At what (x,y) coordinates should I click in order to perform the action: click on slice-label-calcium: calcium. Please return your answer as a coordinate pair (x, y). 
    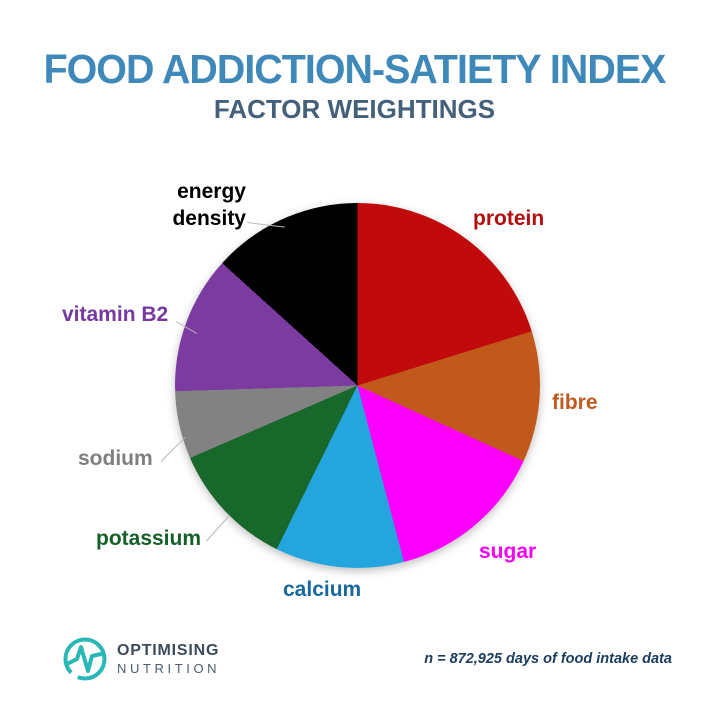
    Looking at the image, I should click on (322, 589).